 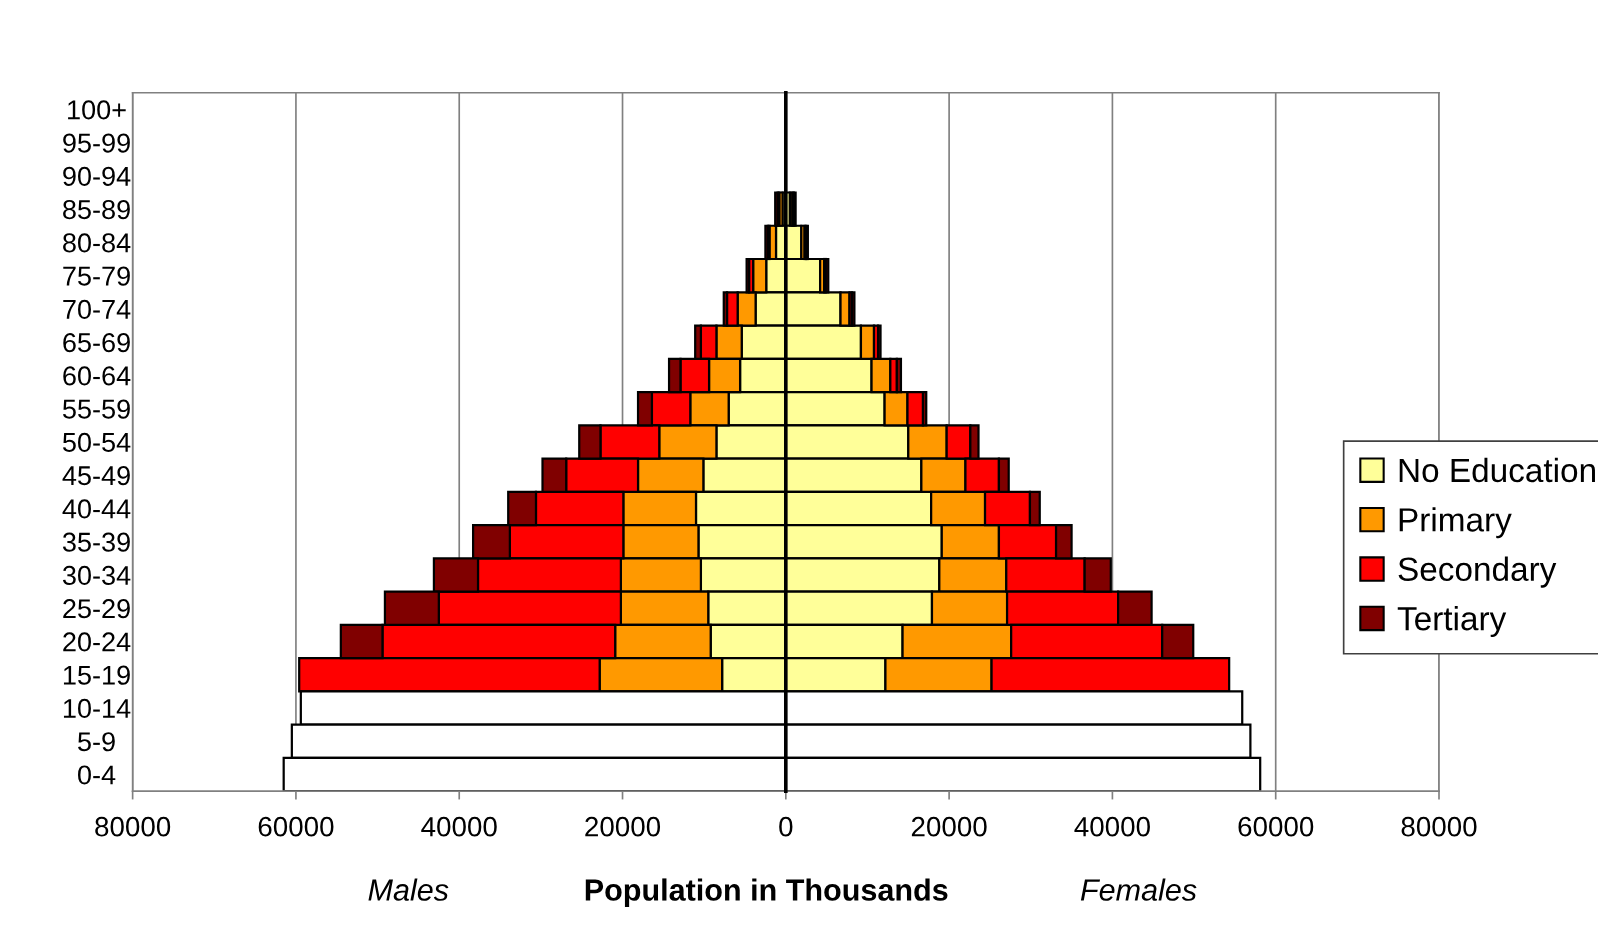 I want to click on legend-label: Tertiary, so click(x=1452, y=621).